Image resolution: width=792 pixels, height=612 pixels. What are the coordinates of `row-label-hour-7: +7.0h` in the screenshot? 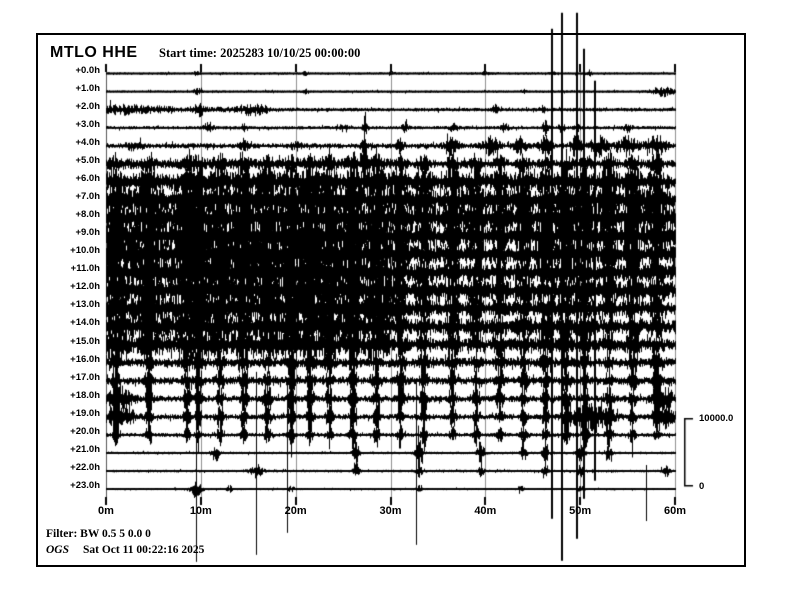 It's located at (87, 196).